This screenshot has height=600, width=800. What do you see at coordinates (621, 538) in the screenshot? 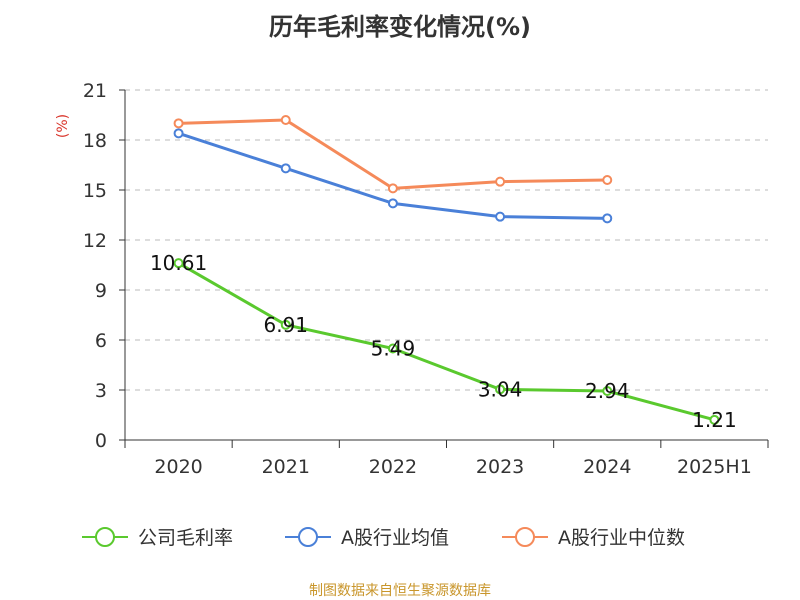
I see `legend-label: A股行业中位数` at bounding box center [621, 538].